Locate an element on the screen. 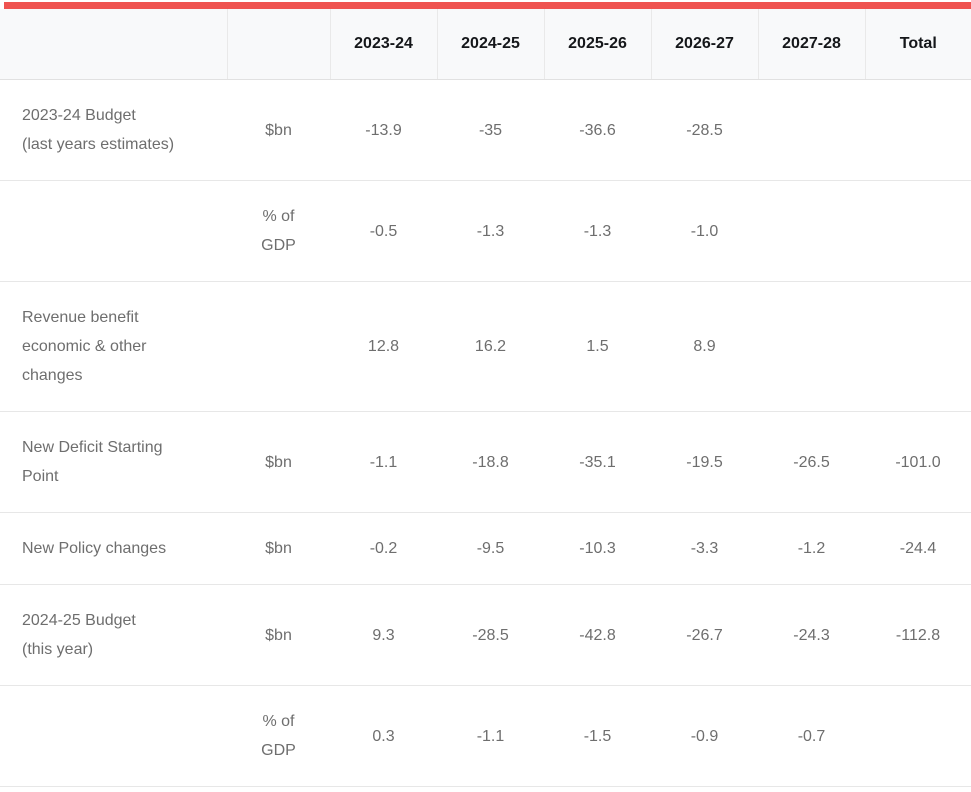 This screenshot has width=971, height=792. value-cell: -0.9 is located at coordinates (704, 736).